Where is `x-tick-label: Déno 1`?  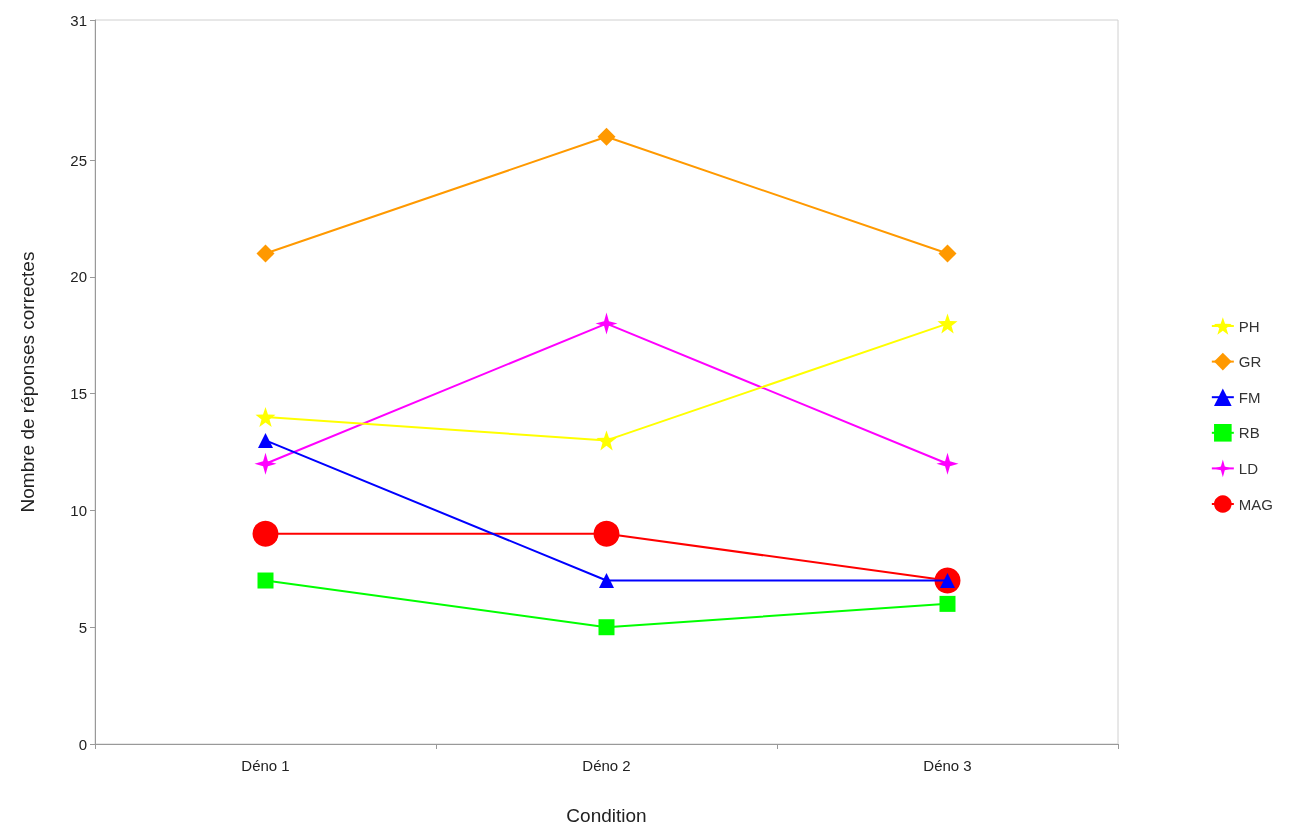
x-tick-label: Déno 1 is located at coordinates (265, 765).